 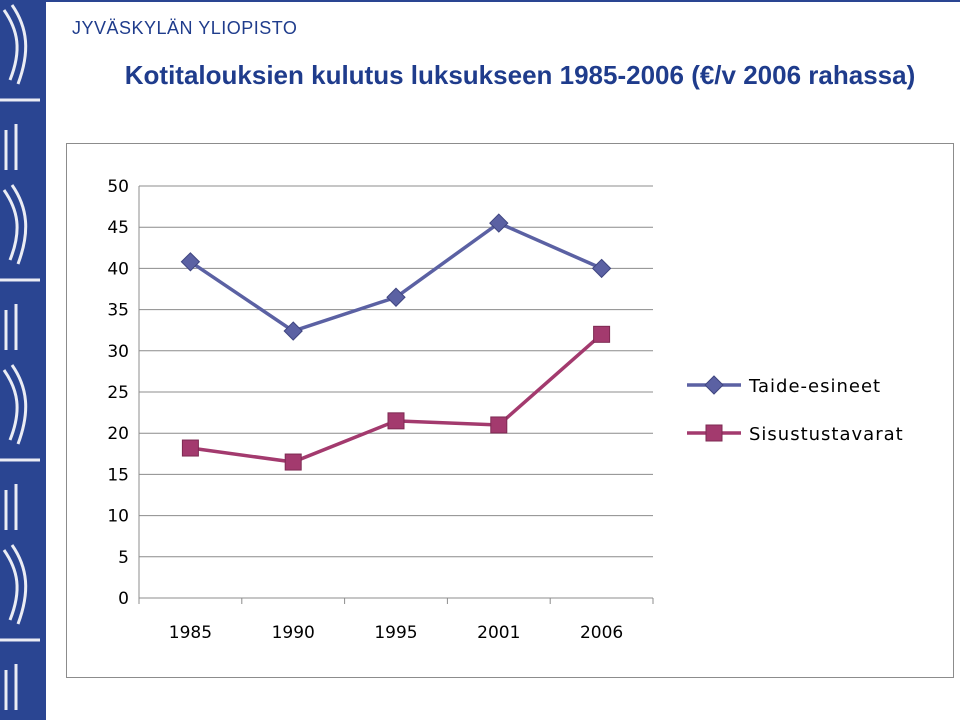 I want to click on x-tick-label-1990: 1990, so click(x=293, y=633).